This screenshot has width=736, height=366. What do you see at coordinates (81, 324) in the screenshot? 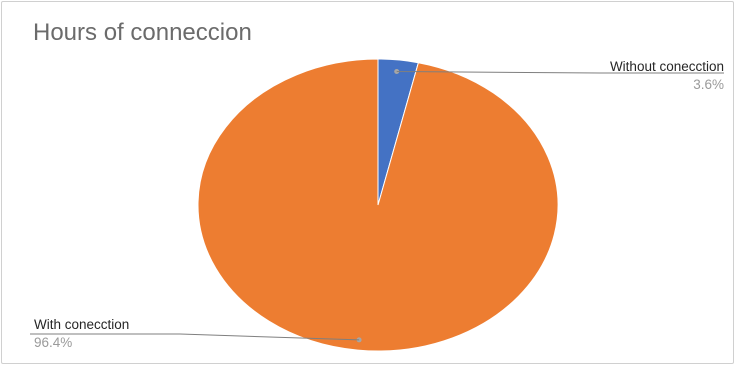
I see `category-label-1: With conecction` at bounding box center [81, 324].